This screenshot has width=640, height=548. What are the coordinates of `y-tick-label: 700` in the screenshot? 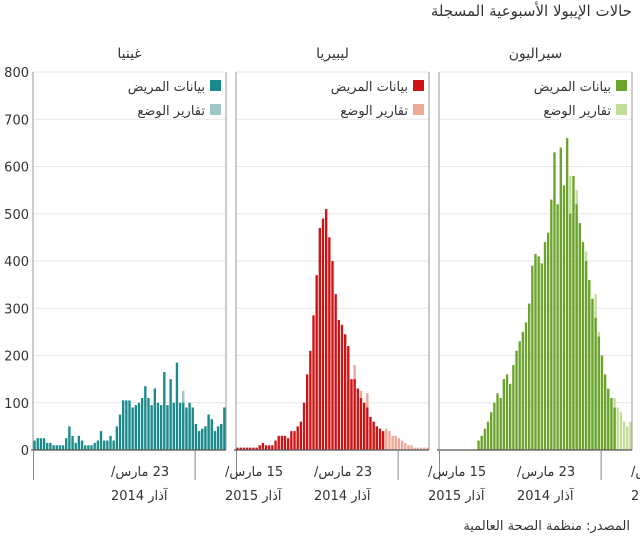 It's located at (16, 120).